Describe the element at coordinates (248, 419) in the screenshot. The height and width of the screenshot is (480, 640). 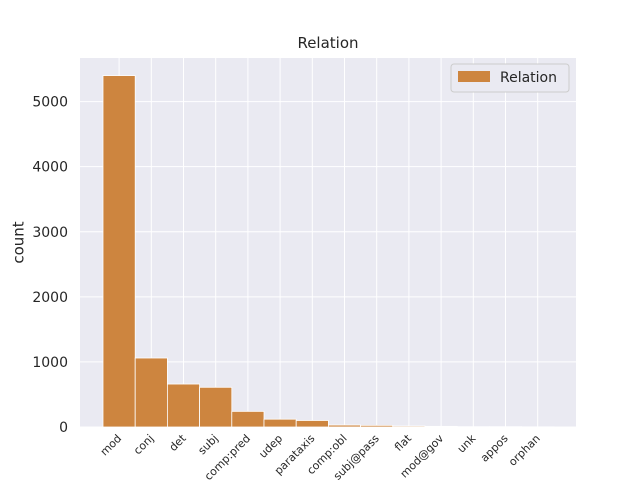
I see `bar-comp-pred` at that location.